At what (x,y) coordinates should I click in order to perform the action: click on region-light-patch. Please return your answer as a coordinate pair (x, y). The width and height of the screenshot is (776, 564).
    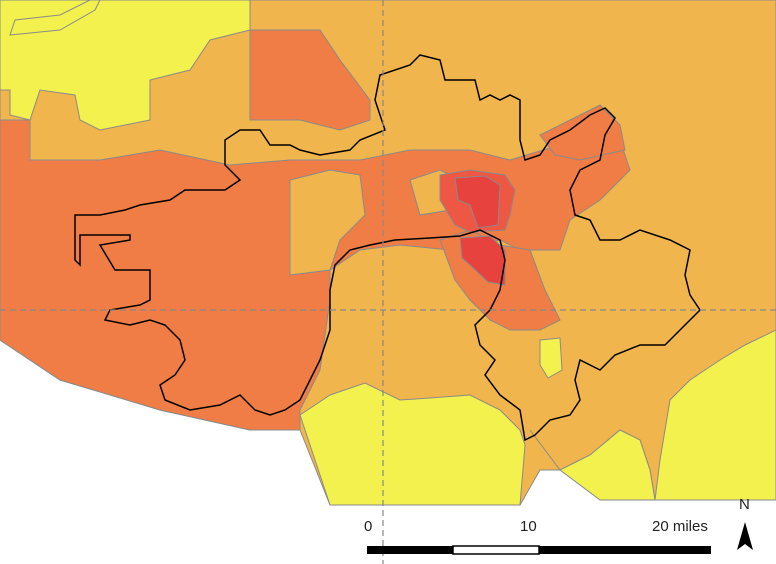
    Looking at the image, I should click on (327, 222).